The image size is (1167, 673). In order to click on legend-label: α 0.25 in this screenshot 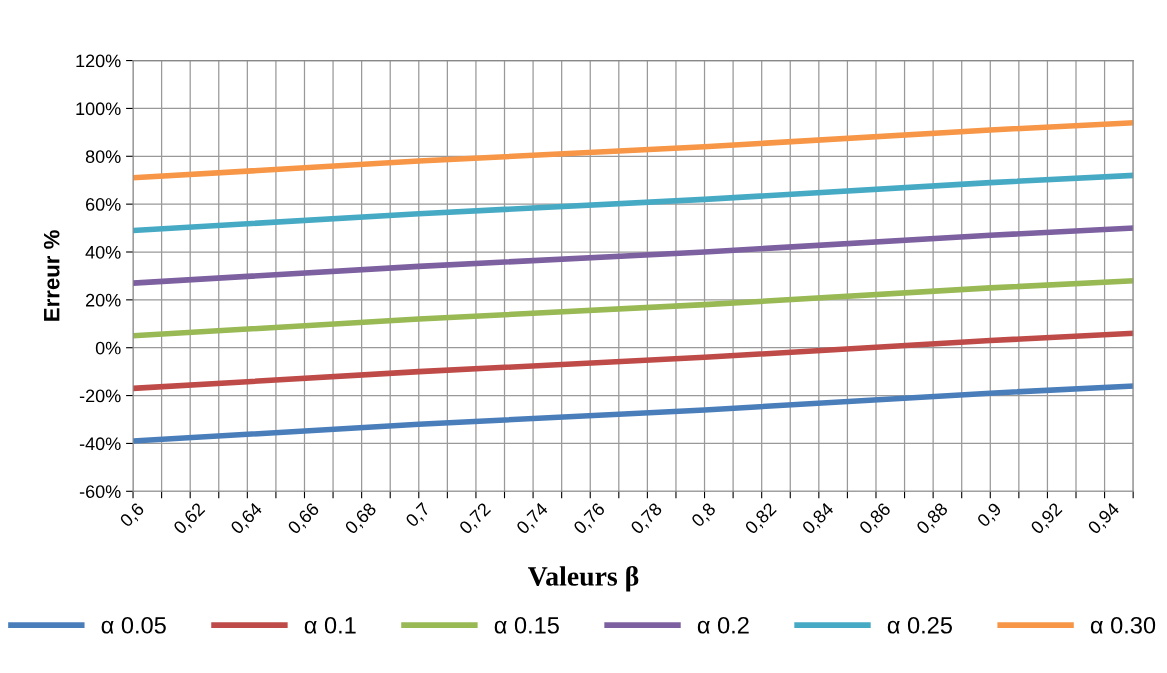, I will do `click(919, 625)`.